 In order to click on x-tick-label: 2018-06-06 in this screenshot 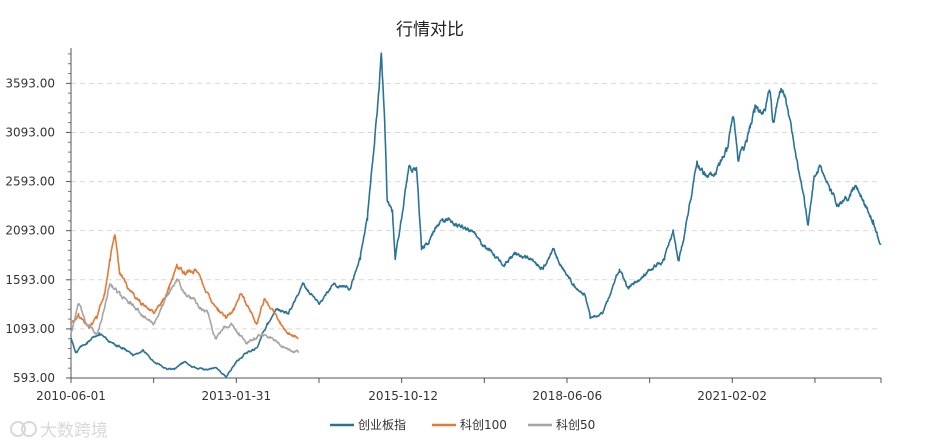, I will do `click(567, 396)`.